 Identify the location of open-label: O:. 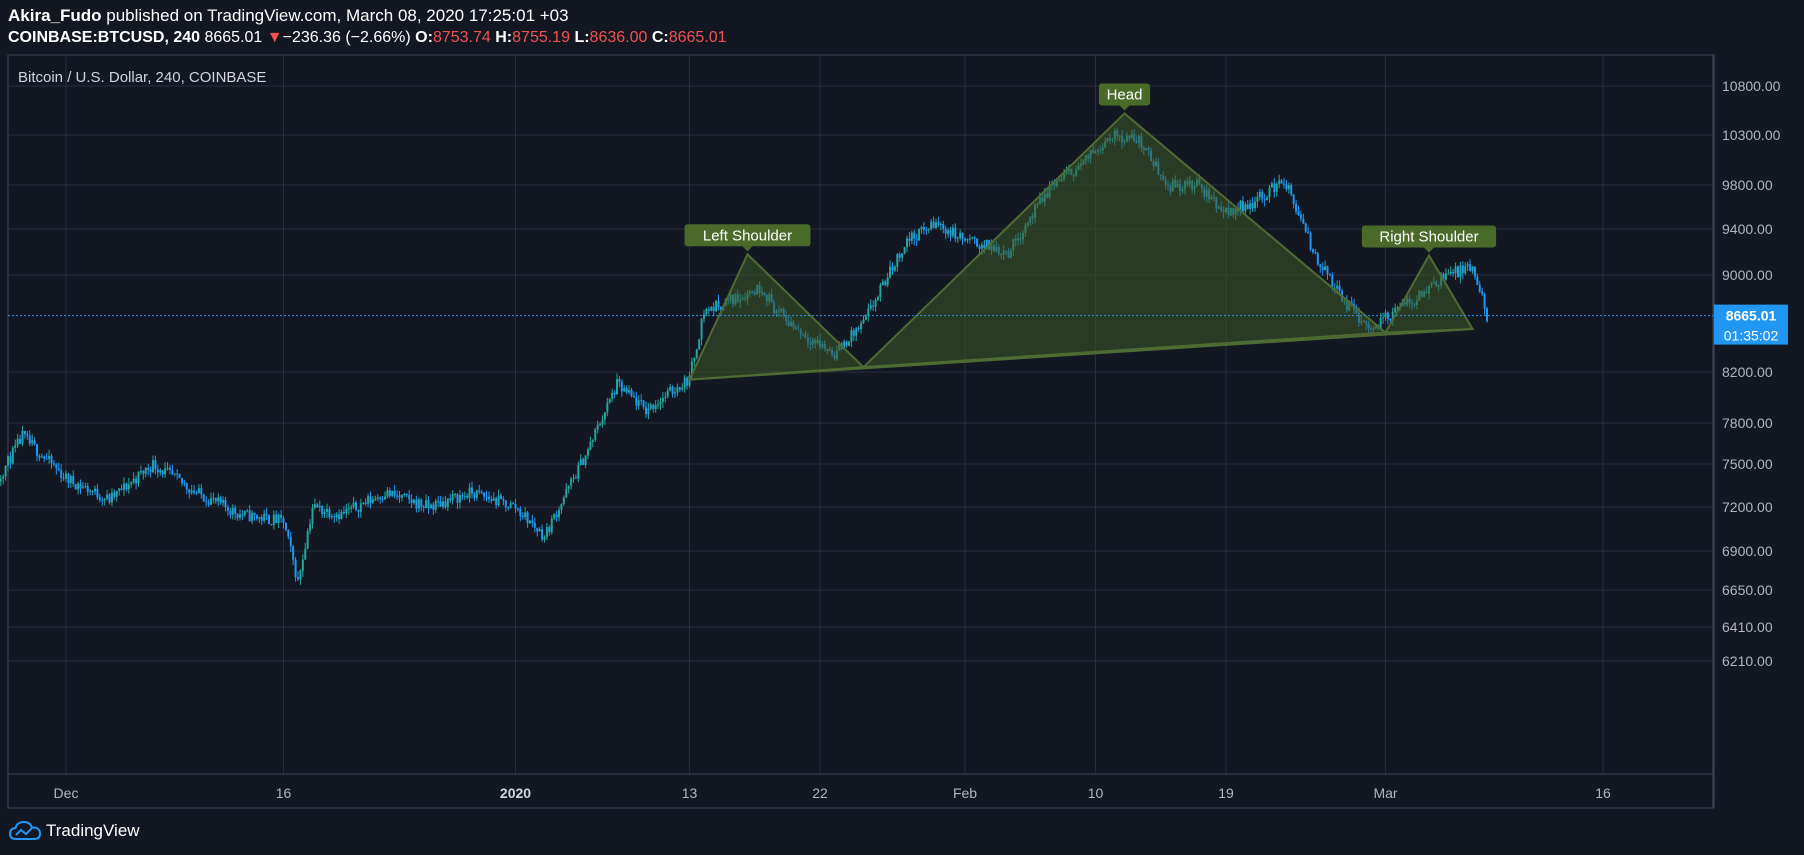
(424, 37).